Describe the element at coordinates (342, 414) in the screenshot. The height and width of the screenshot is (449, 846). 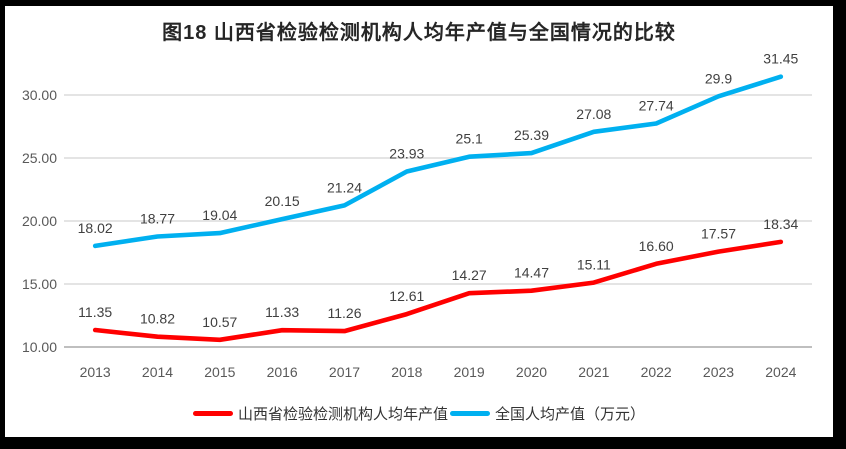
I see `legend-label: 山西省检验检测机构人均年产值` at that location.